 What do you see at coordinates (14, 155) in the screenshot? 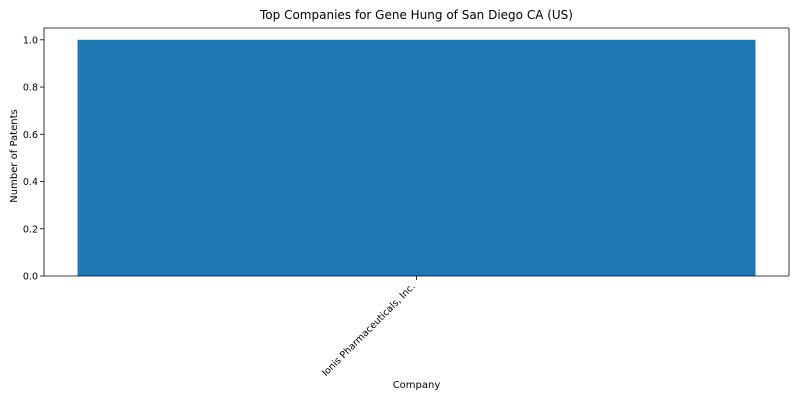
I see `y-axis-label: Number of Patents` at bounding box center [14, 155].